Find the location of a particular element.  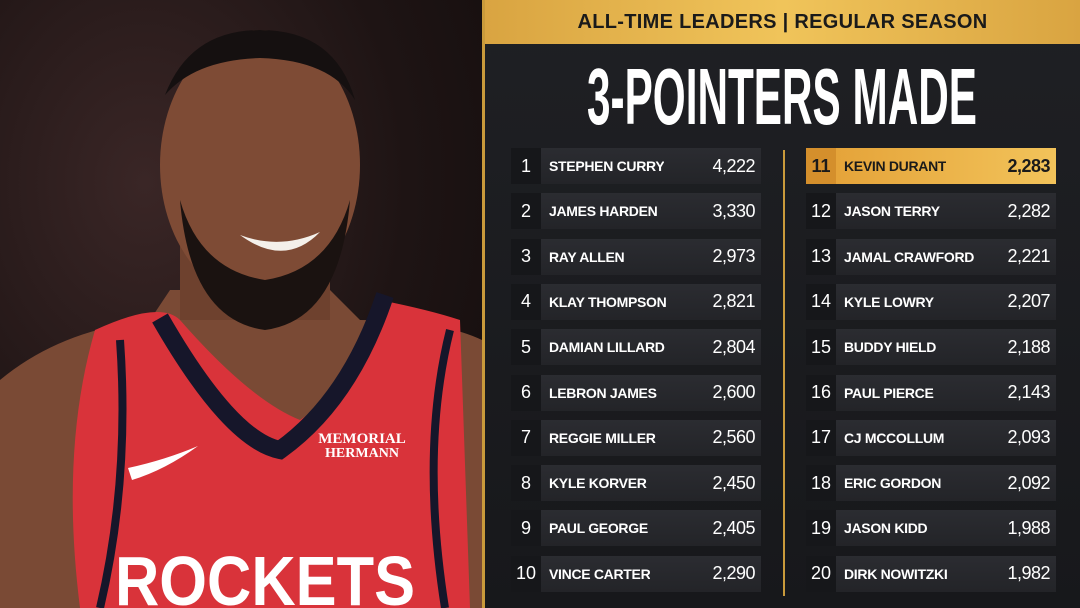

rank-cell: 6 is located at coordinates (526, 392).